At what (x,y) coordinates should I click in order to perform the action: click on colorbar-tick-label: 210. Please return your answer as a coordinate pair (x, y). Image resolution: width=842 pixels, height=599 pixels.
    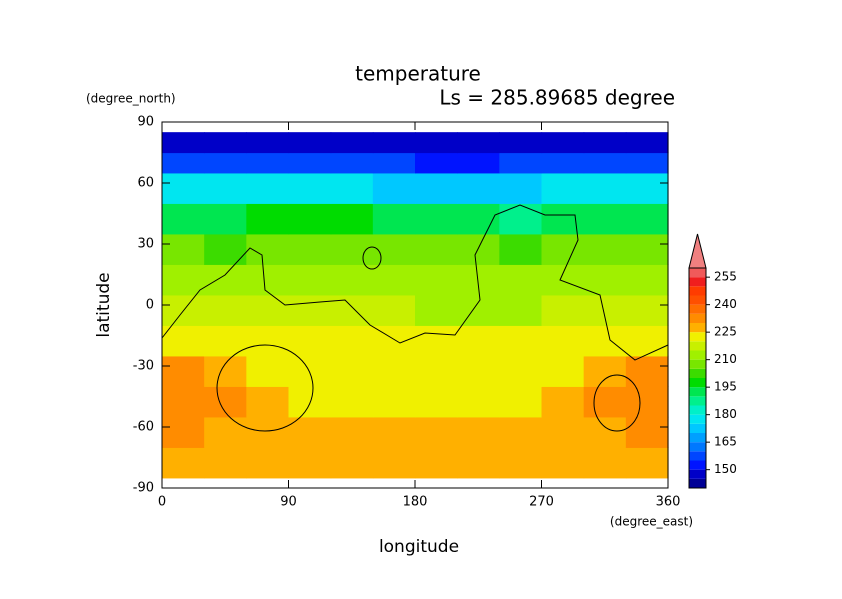
    Looking at the image, I should click on (725, 359).